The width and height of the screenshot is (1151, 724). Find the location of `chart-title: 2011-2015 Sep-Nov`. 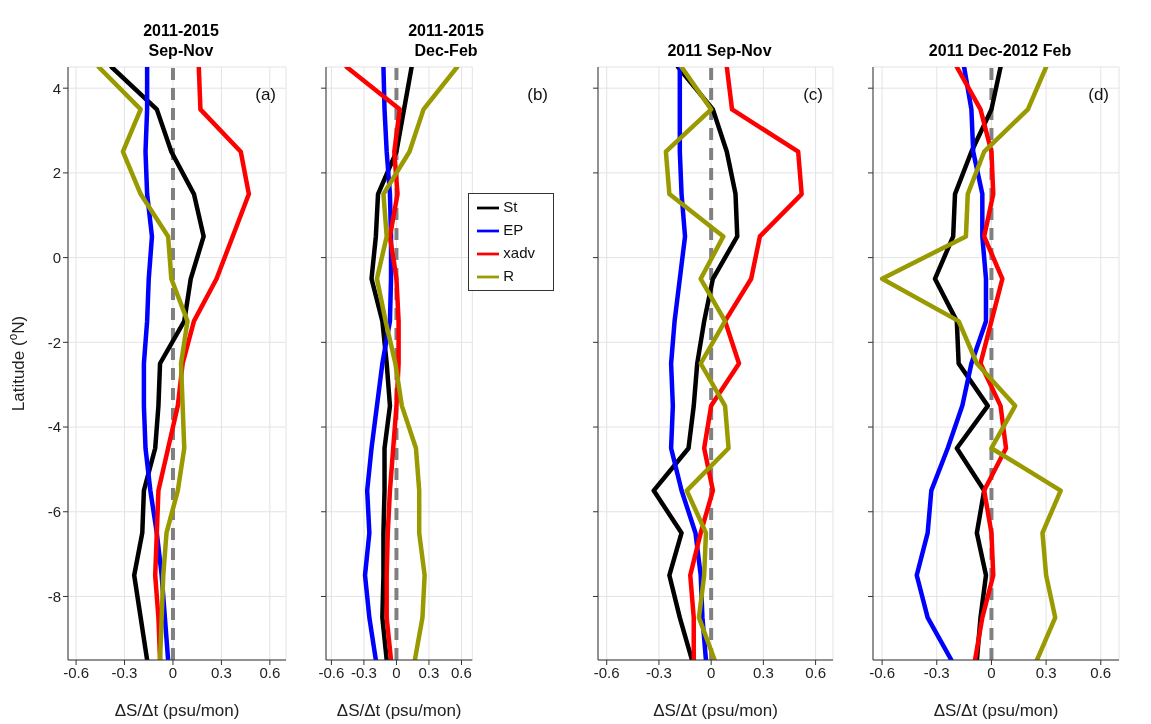

chart-title: 2011-2015 Sep-Nov is located at coordinates (181, 41).